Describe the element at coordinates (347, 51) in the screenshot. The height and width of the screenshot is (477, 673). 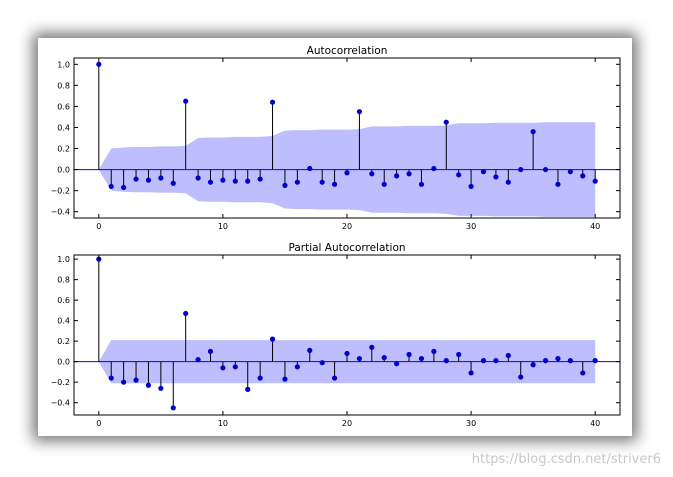
I see `acf-title: Autocorrelation` at that location.